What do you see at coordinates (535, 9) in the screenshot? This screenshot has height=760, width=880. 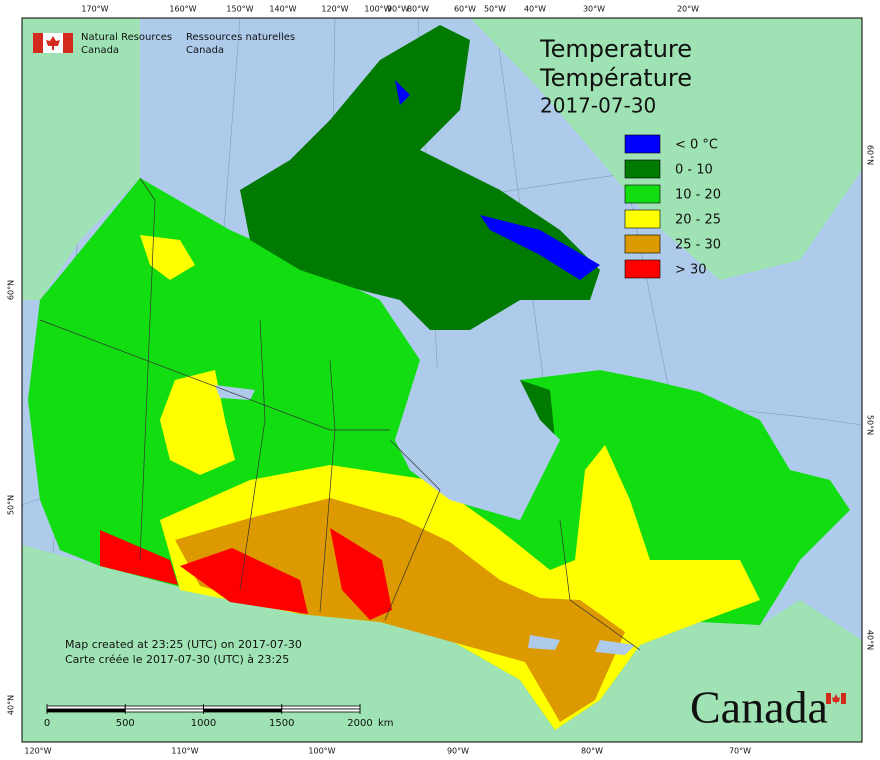 I see `longitude-label: 40°W` at bounding box center [535, 9].